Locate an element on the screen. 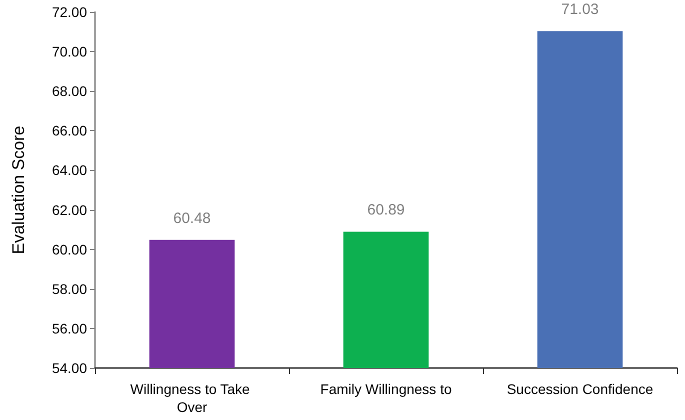  y-tick-label: 68.00 is located at coordinates (70, 91).